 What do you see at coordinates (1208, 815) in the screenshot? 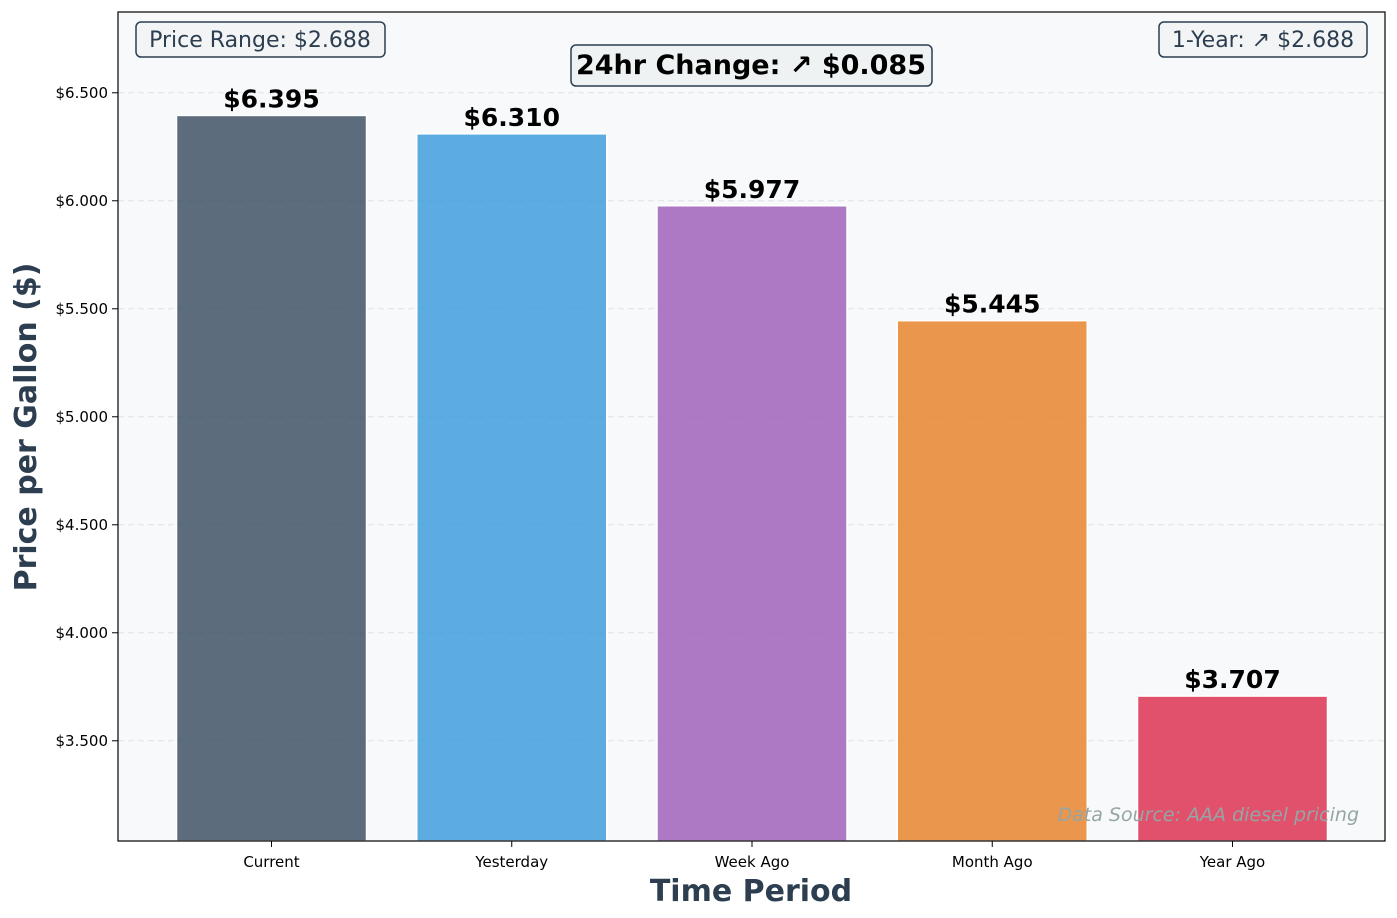
I see `data-source-text: Data Source: AAA diesel pricing` at bounding box center [1208, 815].